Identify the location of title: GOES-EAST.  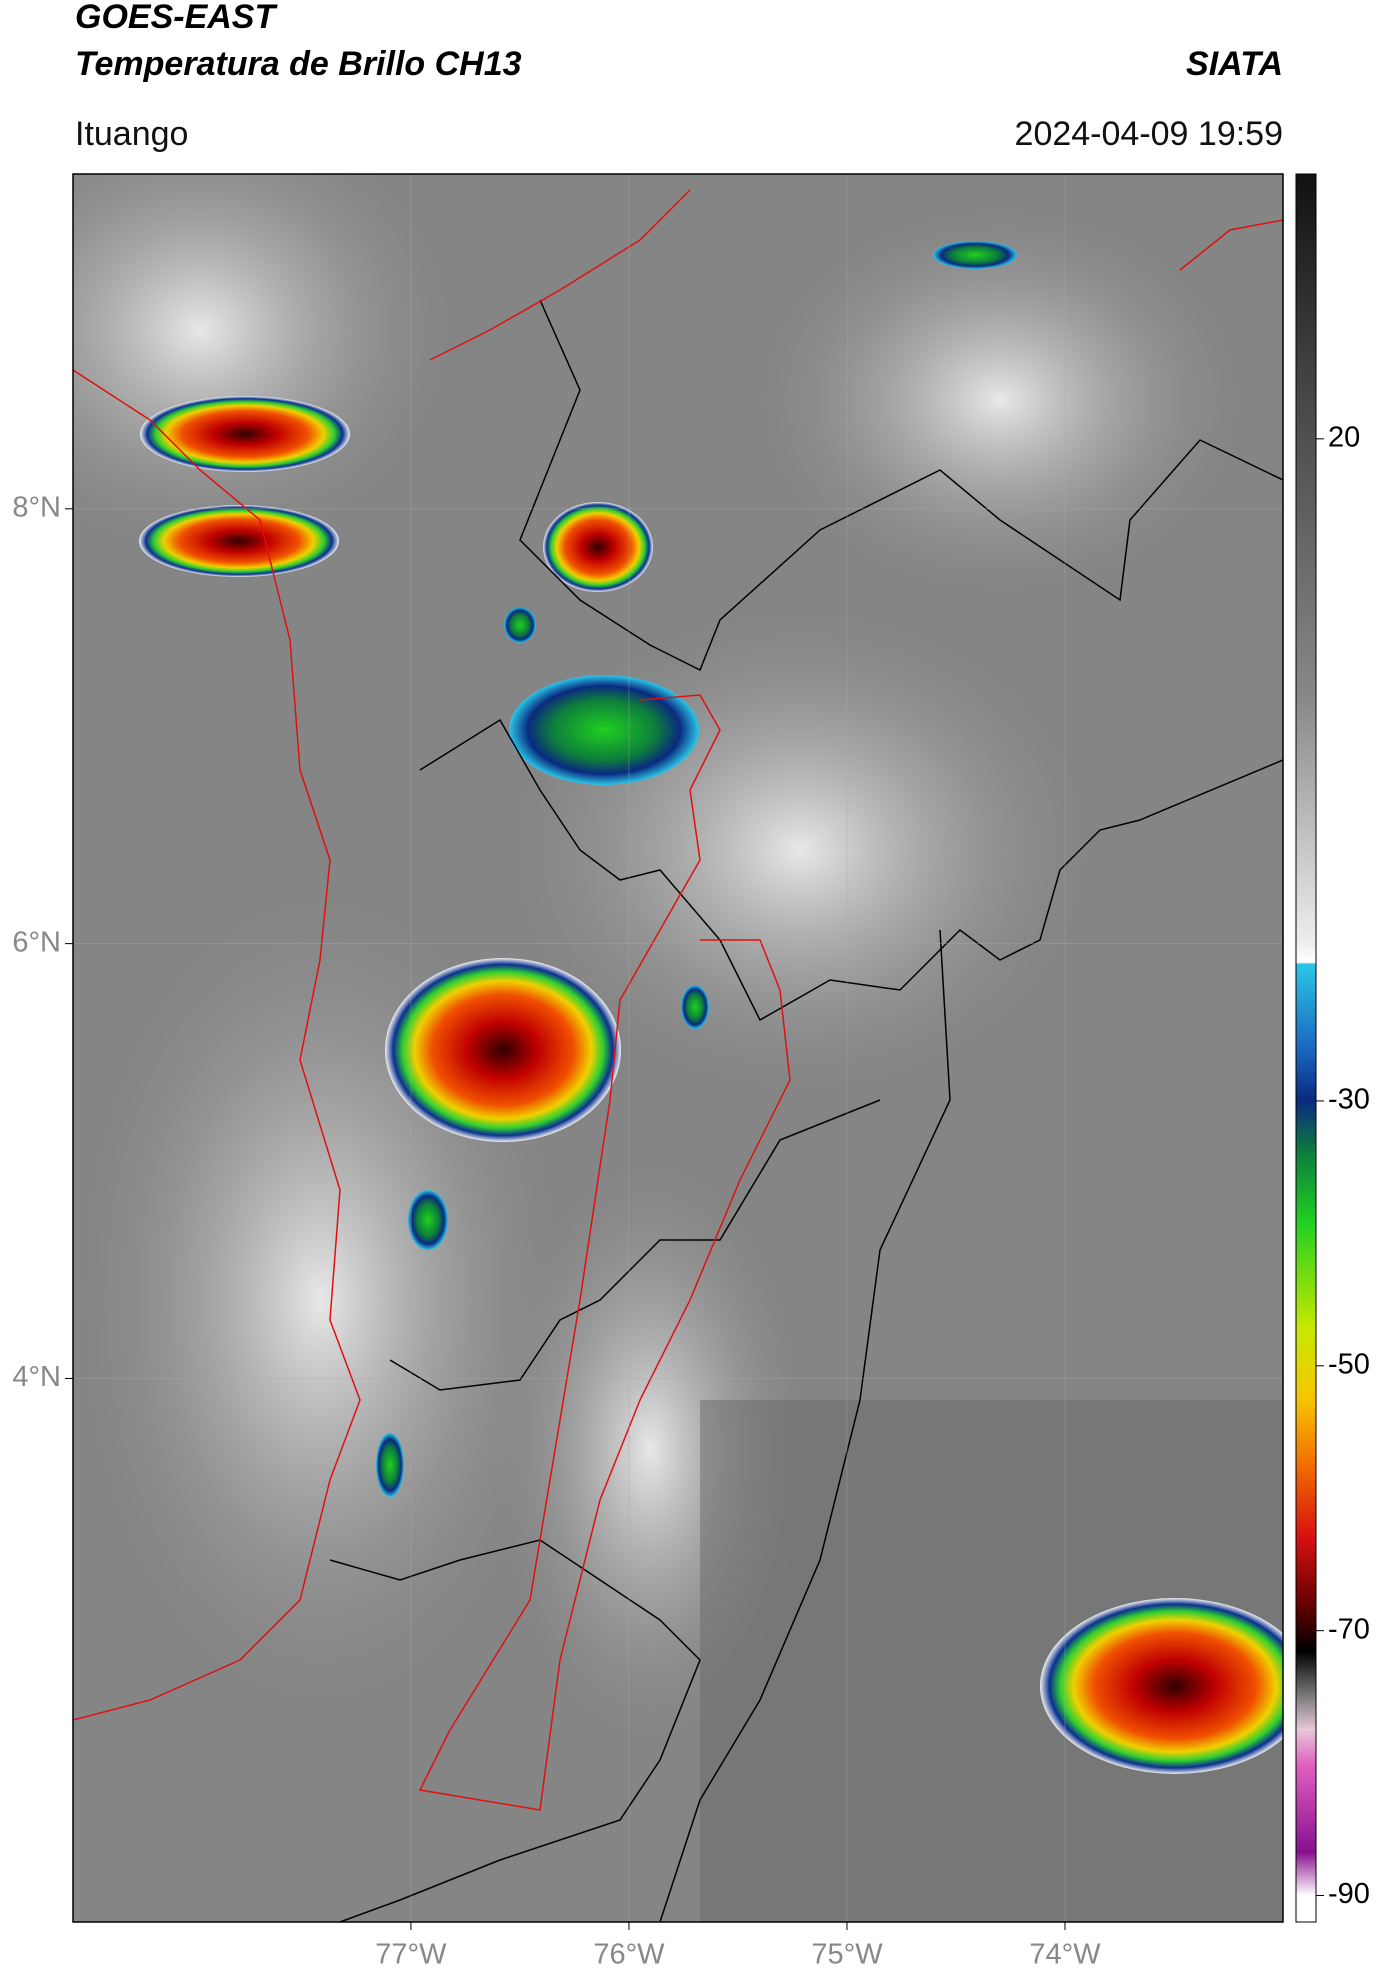
(176, 18).